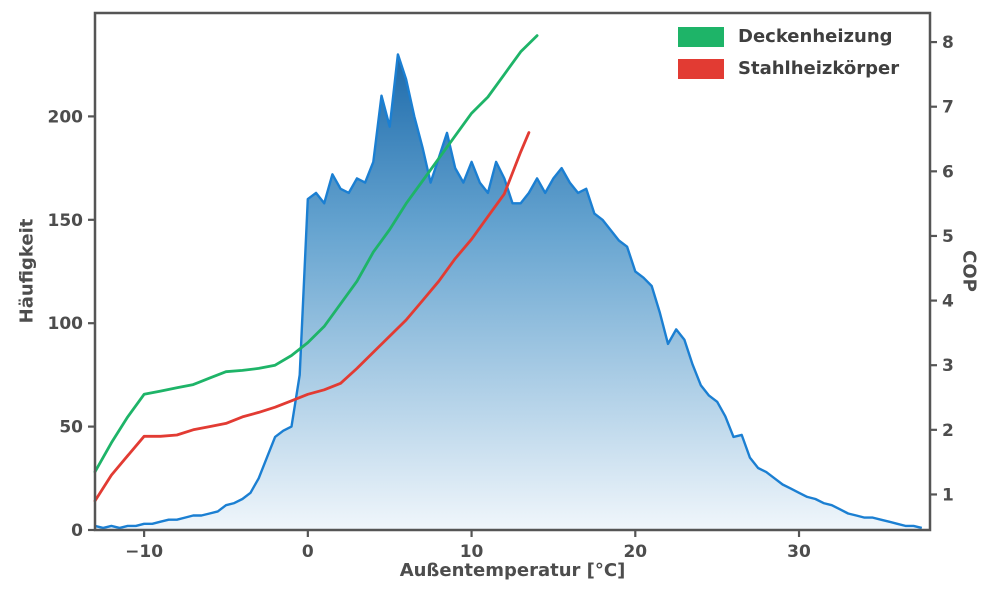 This screenshot has width=1000, height=600. Describe the element at coordinates (77, 531) in the screenshot. I see `y-left-tick-label: 0` at that location.